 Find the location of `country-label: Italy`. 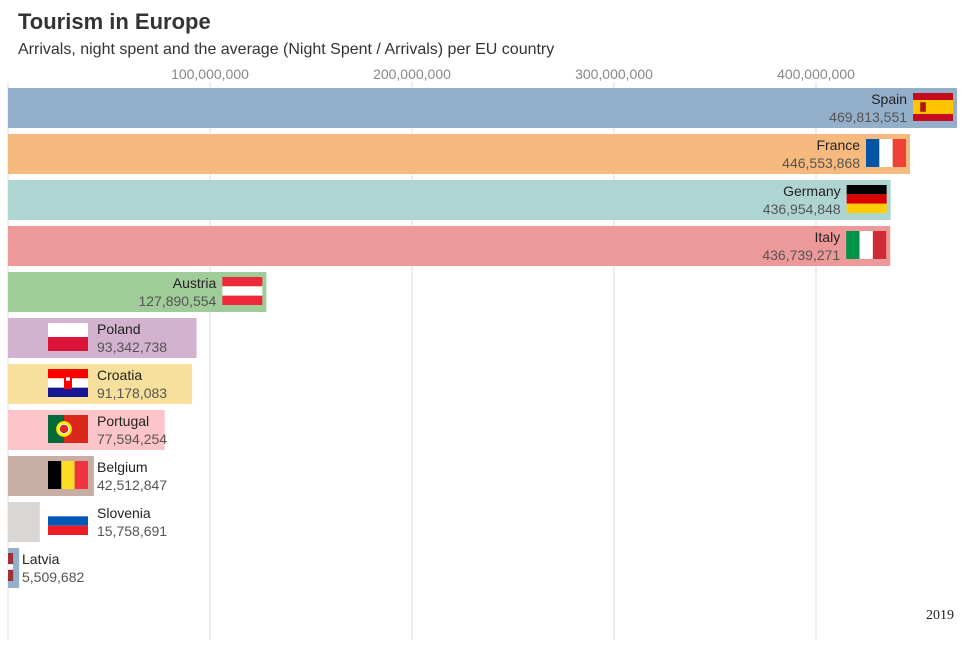

country-label: Italy is located at coordinates (828, 237).